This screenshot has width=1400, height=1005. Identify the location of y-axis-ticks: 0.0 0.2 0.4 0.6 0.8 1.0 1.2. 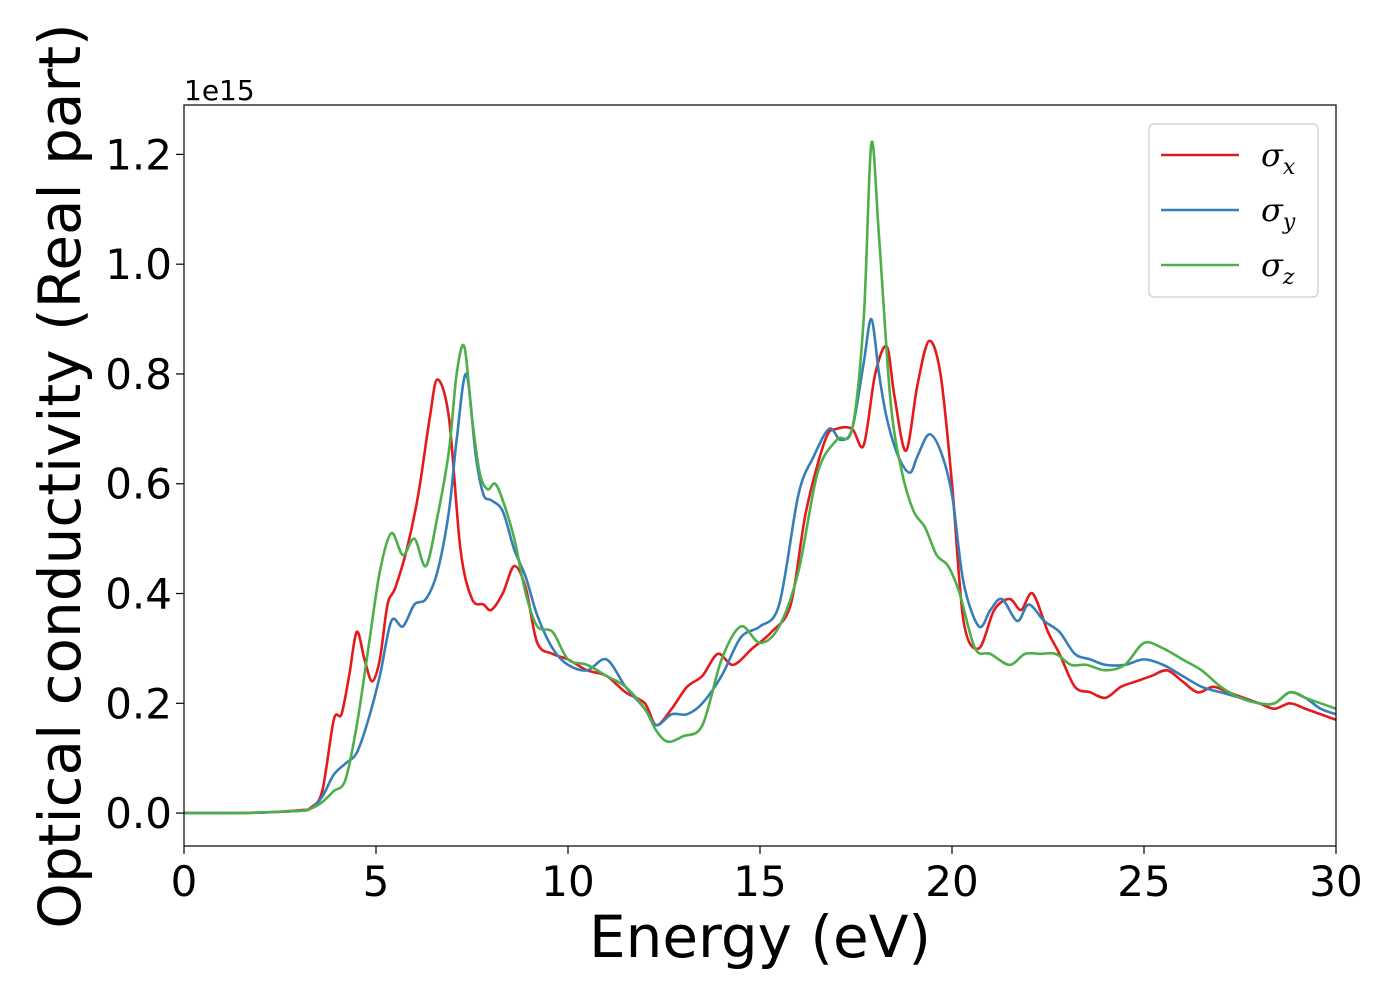
(144, 484).